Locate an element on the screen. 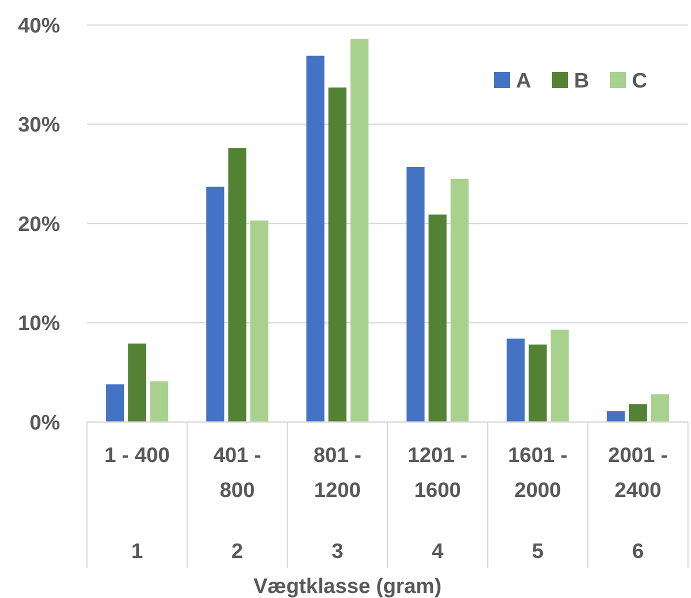 This screenshot has width=691, height=598. text: 2 is located at coordinates (237, 551).